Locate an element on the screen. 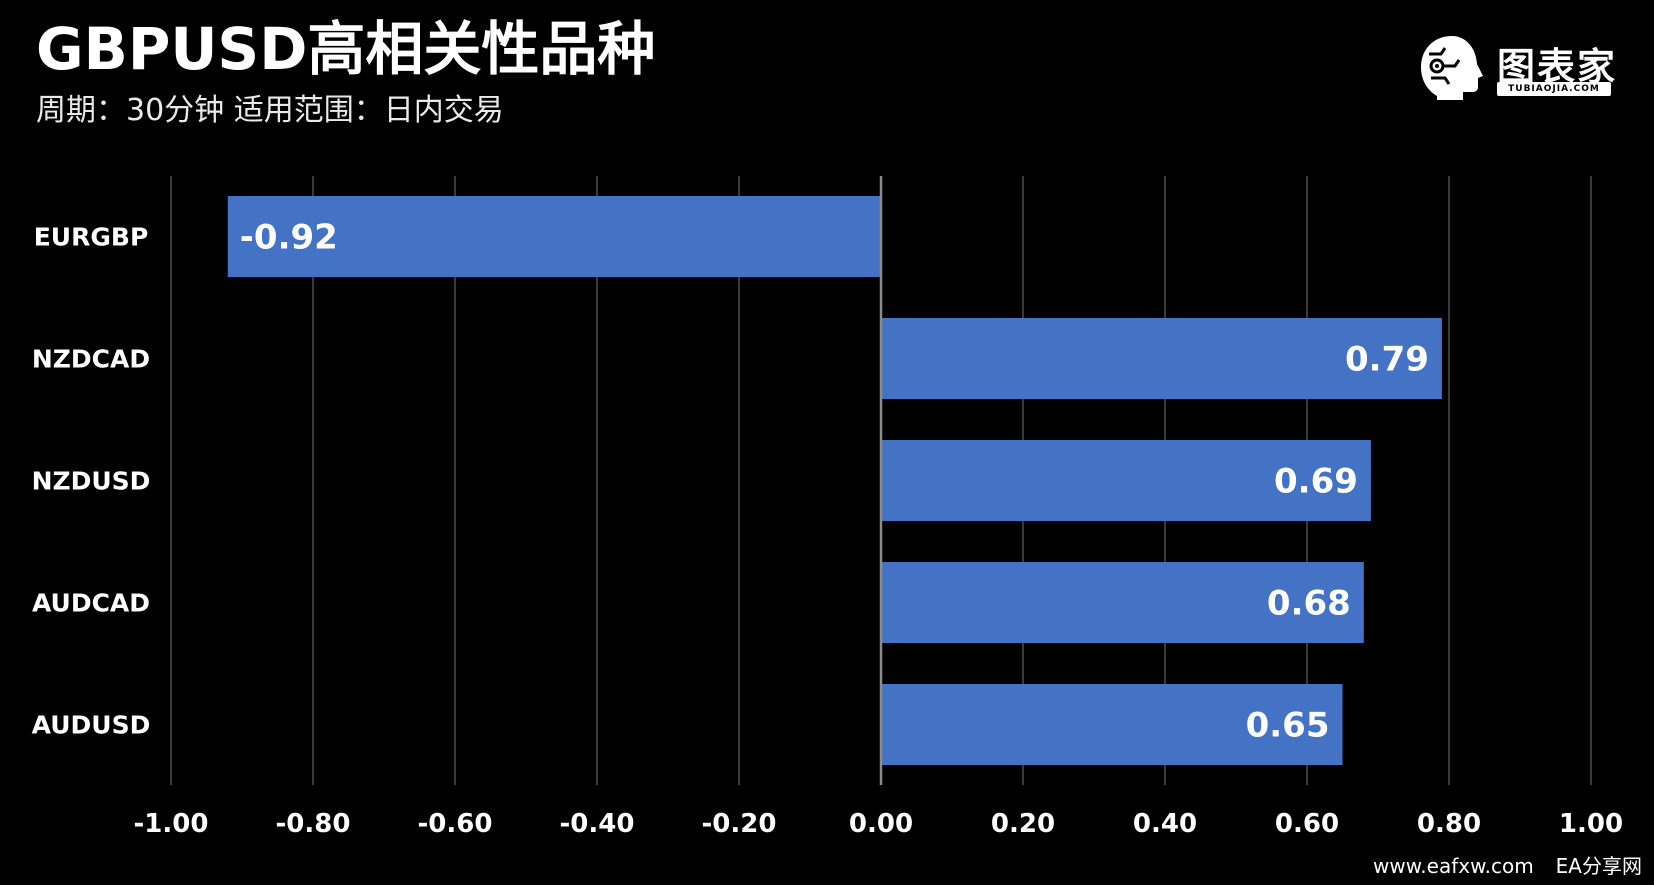  x-tick-label: 0.40 is located at coordinates (1165, 824).